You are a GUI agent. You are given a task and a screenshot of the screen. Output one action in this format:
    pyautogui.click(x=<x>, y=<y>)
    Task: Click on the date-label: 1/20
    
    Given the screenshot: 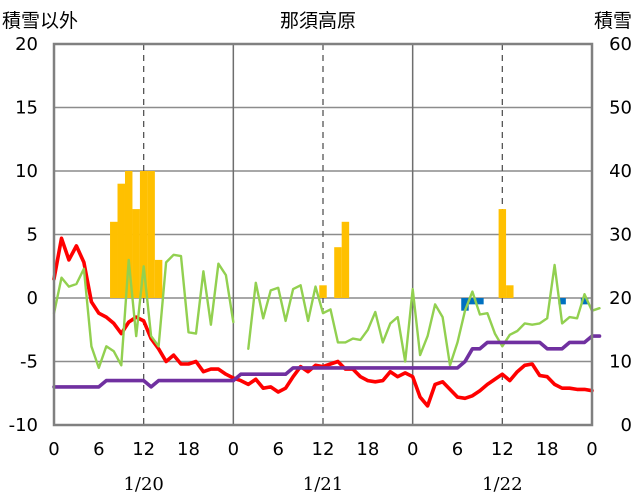 What is the action you would take?
    pyautogui.click(x=143, y=484)
    